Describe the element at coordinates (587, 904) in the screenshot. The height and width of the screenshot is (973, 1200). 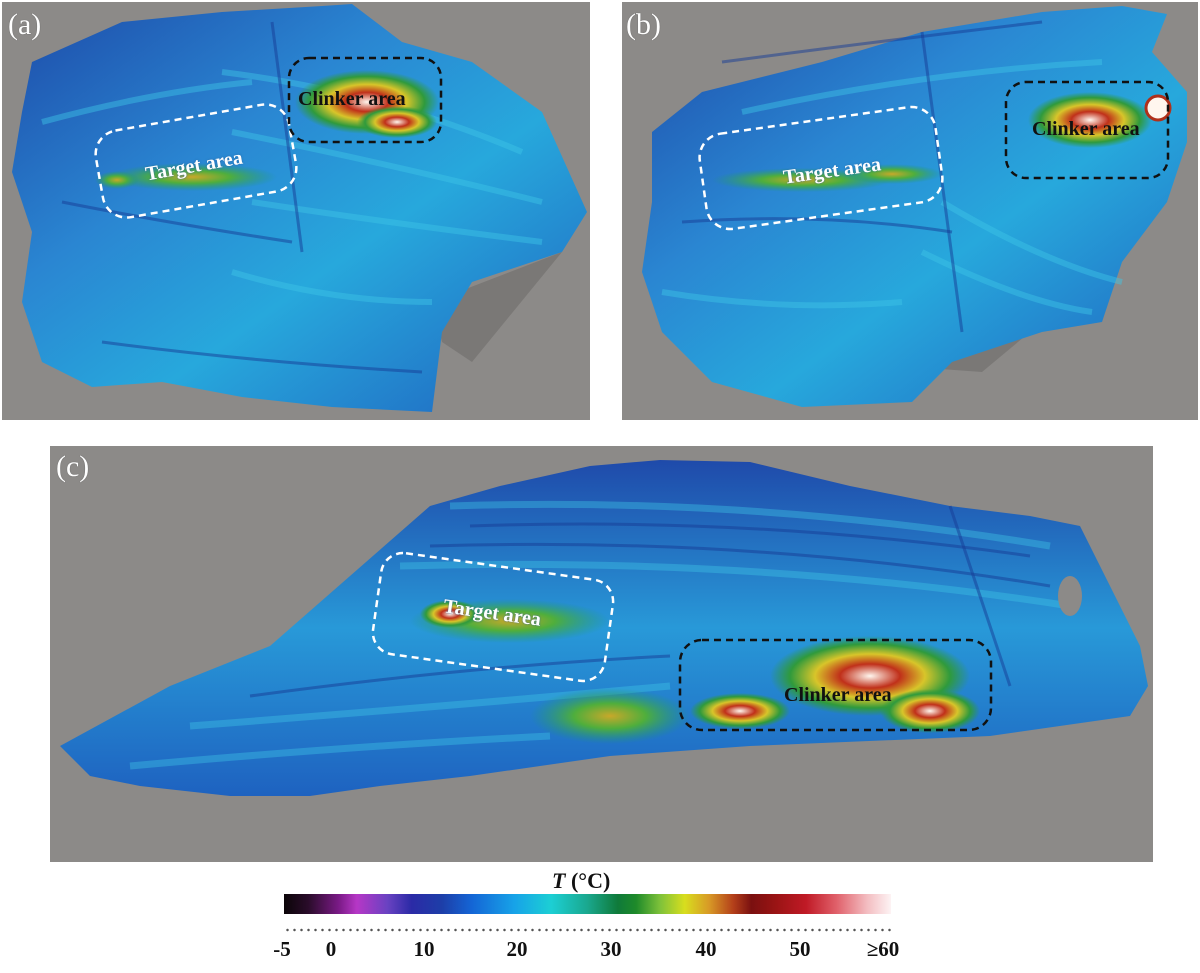
I see `temperature-colorbar` at that location.